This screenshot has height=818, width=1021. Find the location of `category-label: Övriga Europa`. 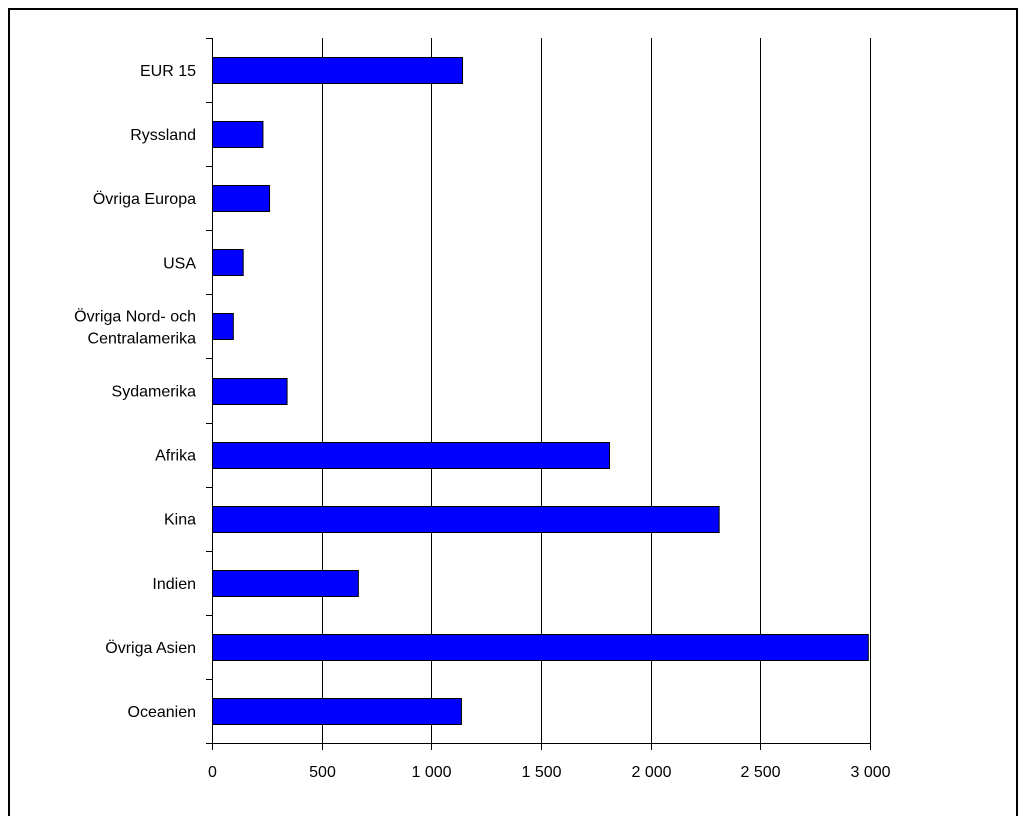

category-label: Övriga Europa is located at coordinates (144, 199).